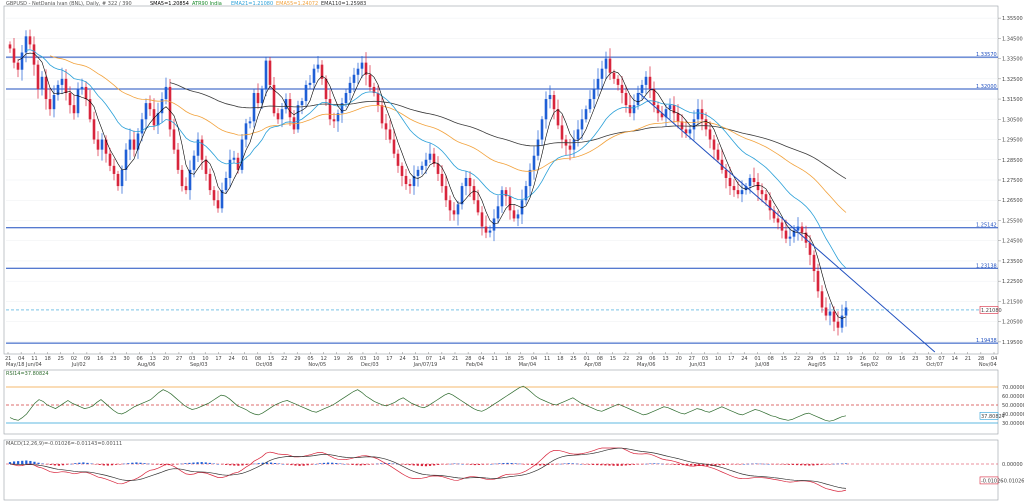 The image size is (1024, 504). I want to click on x-day-label: 29, so click(810, 359).